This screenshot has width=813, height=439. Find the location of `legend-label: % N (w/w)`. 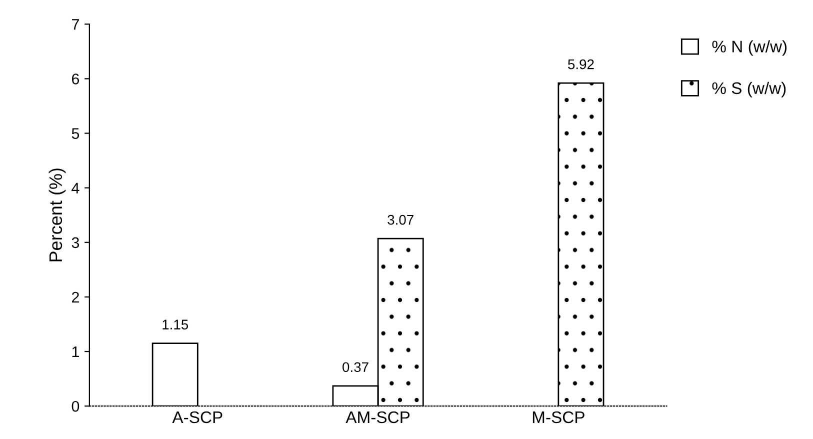

legend-label: % N (w/w) is located at coordinates (749, 48).